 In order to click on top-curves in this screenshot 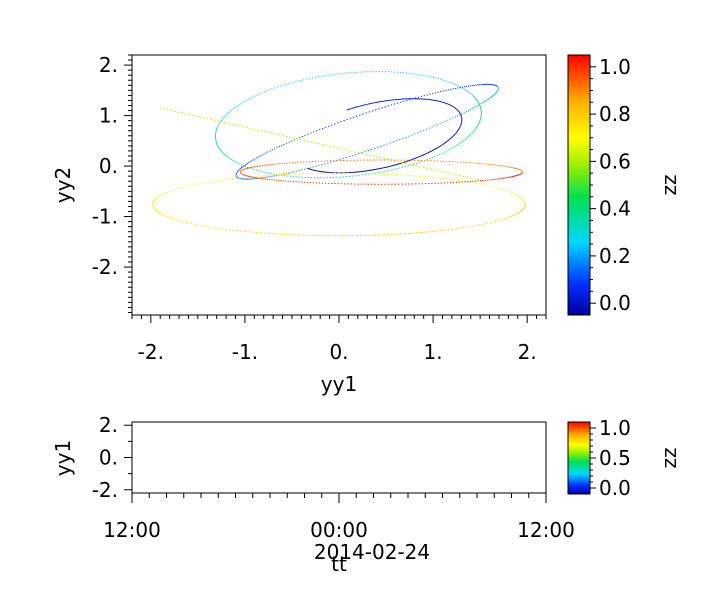, I will do `click(339, 154)`.